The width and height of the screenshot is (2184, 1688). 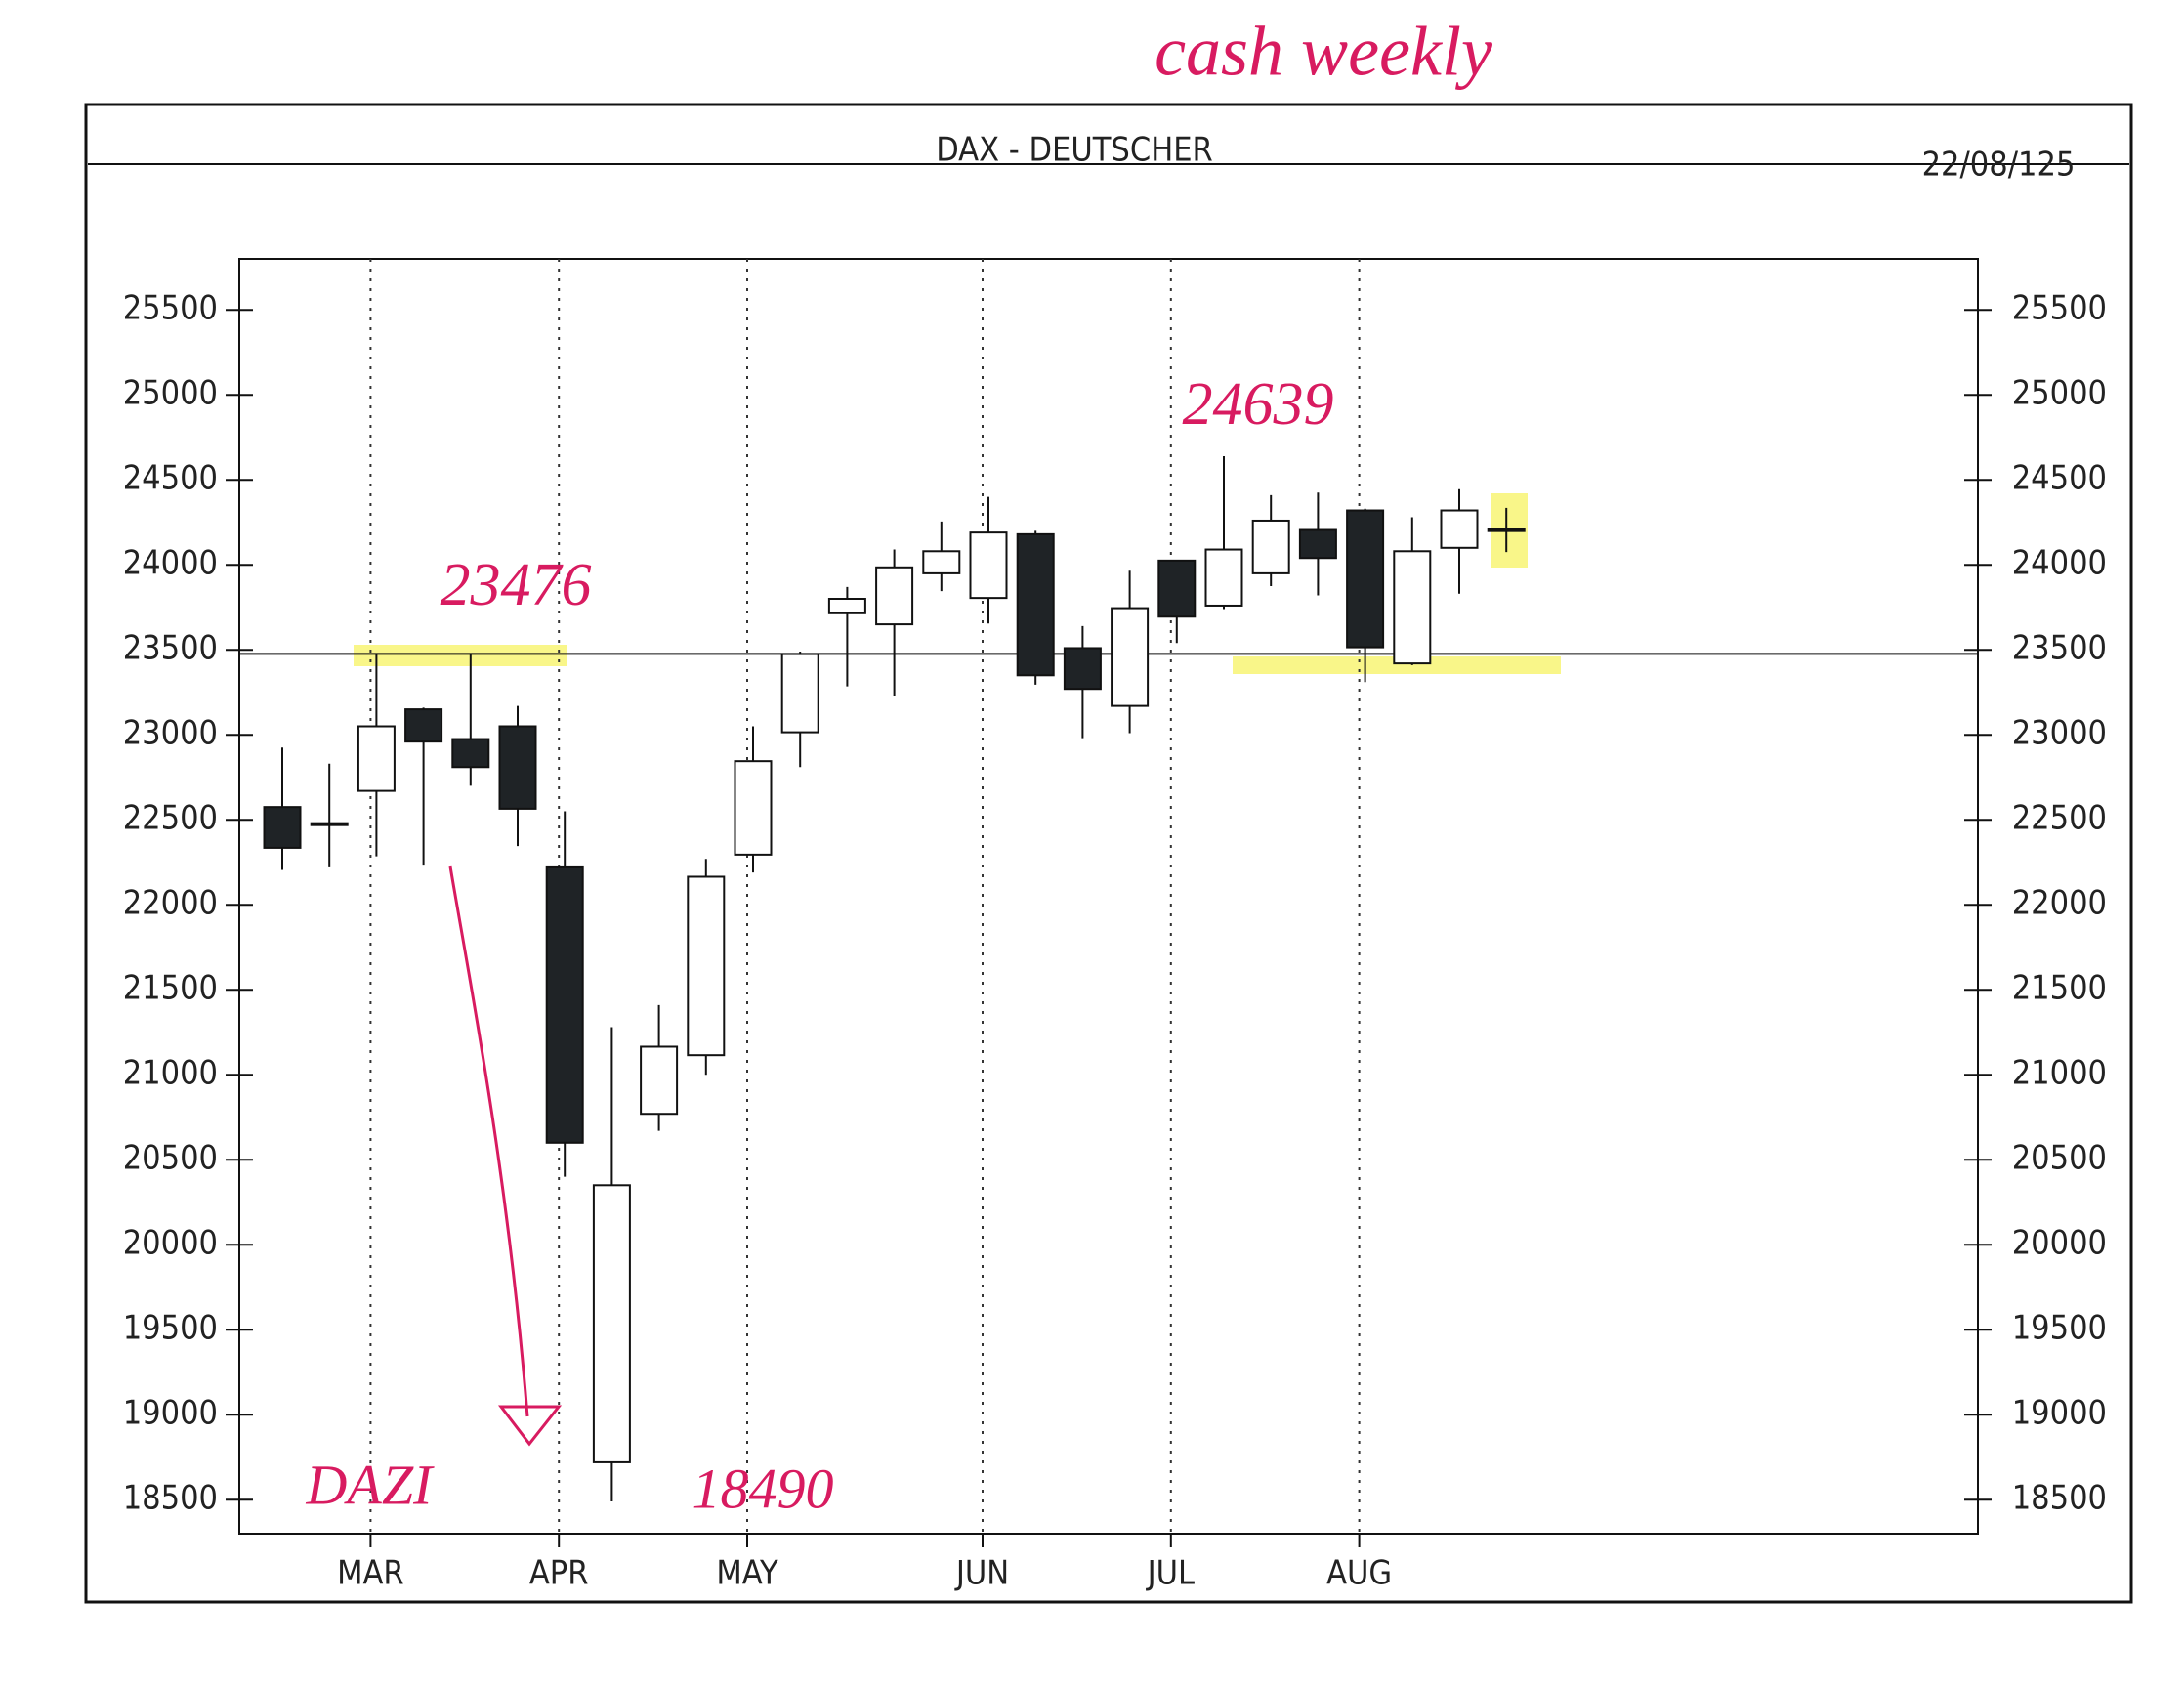 What do you see at coordinates (170, 1413) in the screenshot?
I see `y-tick-label: 19000` at bounding box center [170, 1413].